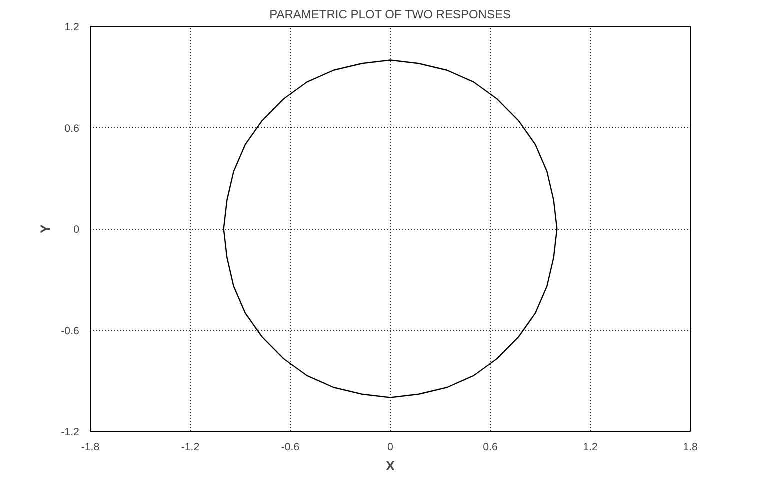 The width and height of the screenshot is (781, 482). Describe the element at coordinates (190, 448) in the screenshot. I see `x-tick-label: -1.2` at that location.